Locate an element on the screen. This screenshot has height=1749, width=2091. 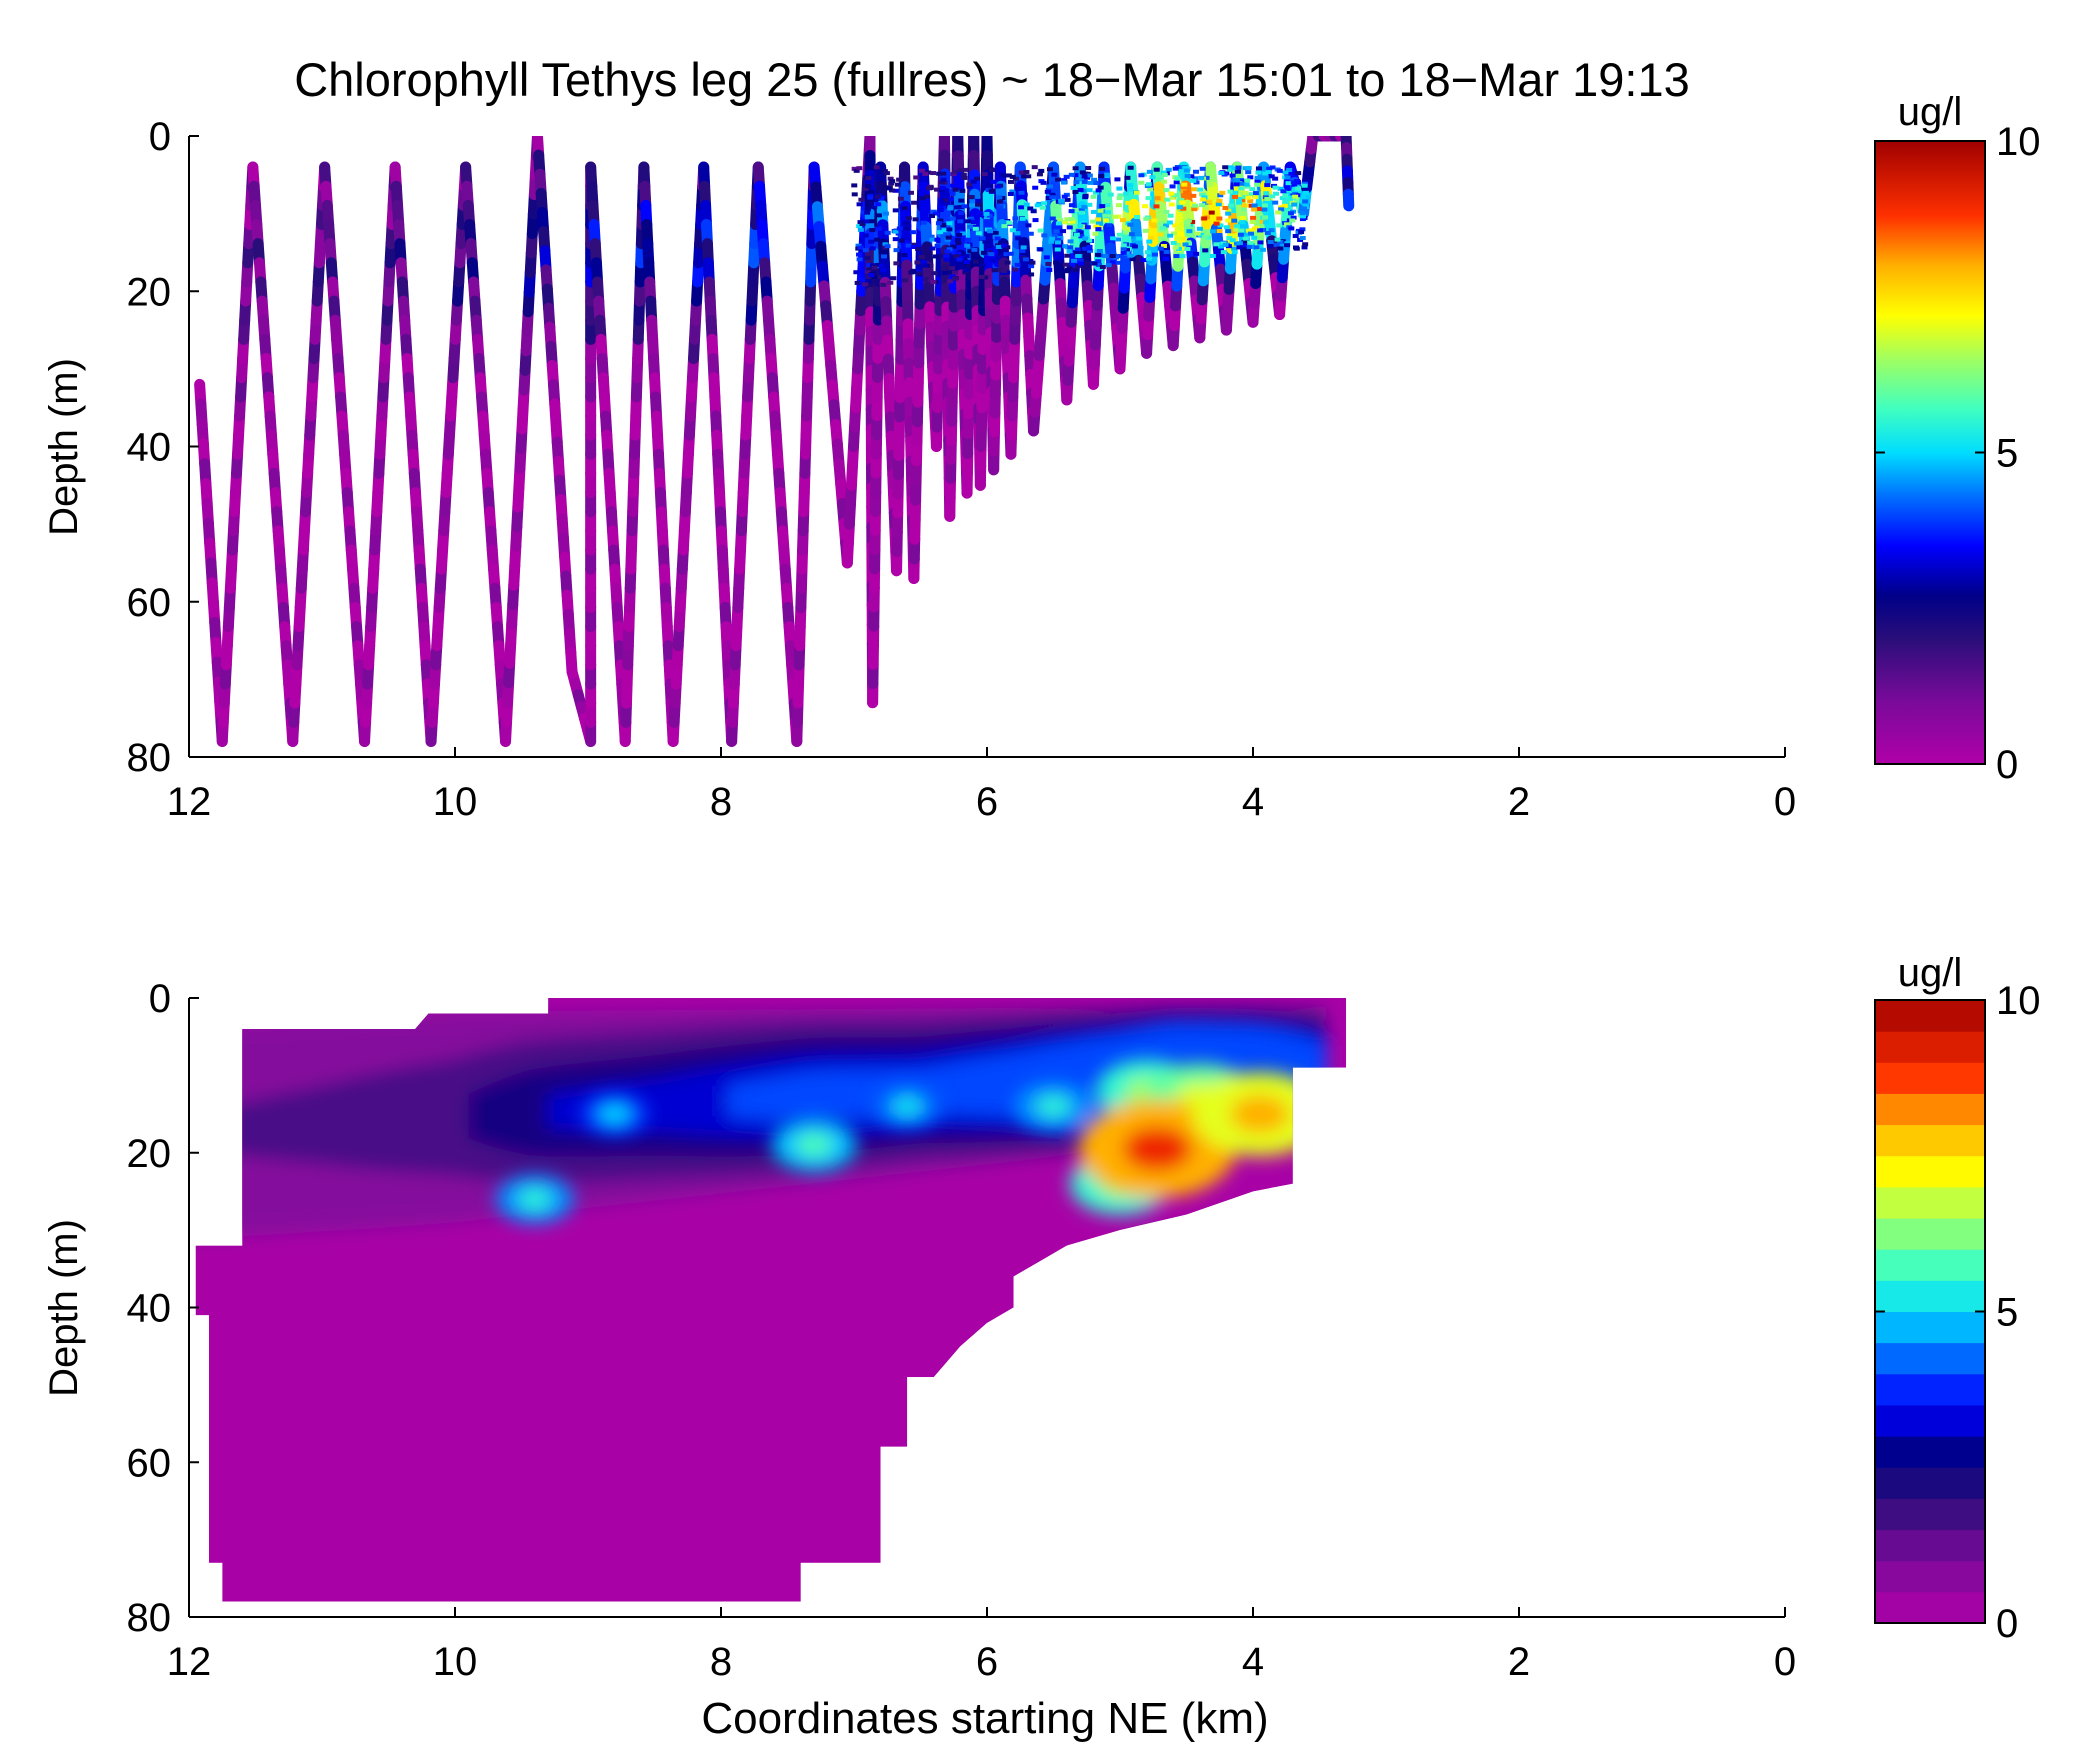
bottom-x-tick-label-6: 0 is located at coordinates (1785, 1662).